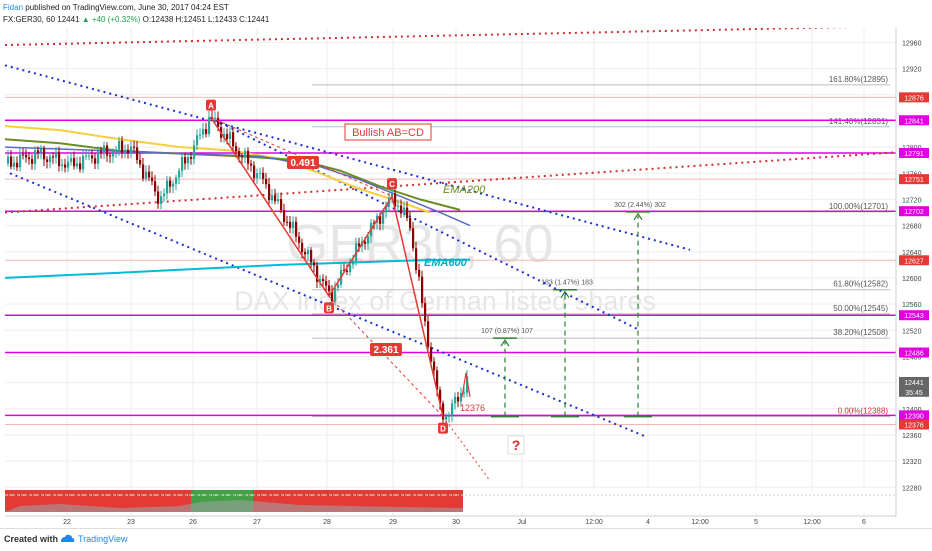  What do you see at coordinates (640, 205) in the screenshot?
I see `target-label: 302 (2.44%) 302` at bounding box center [640, 205].